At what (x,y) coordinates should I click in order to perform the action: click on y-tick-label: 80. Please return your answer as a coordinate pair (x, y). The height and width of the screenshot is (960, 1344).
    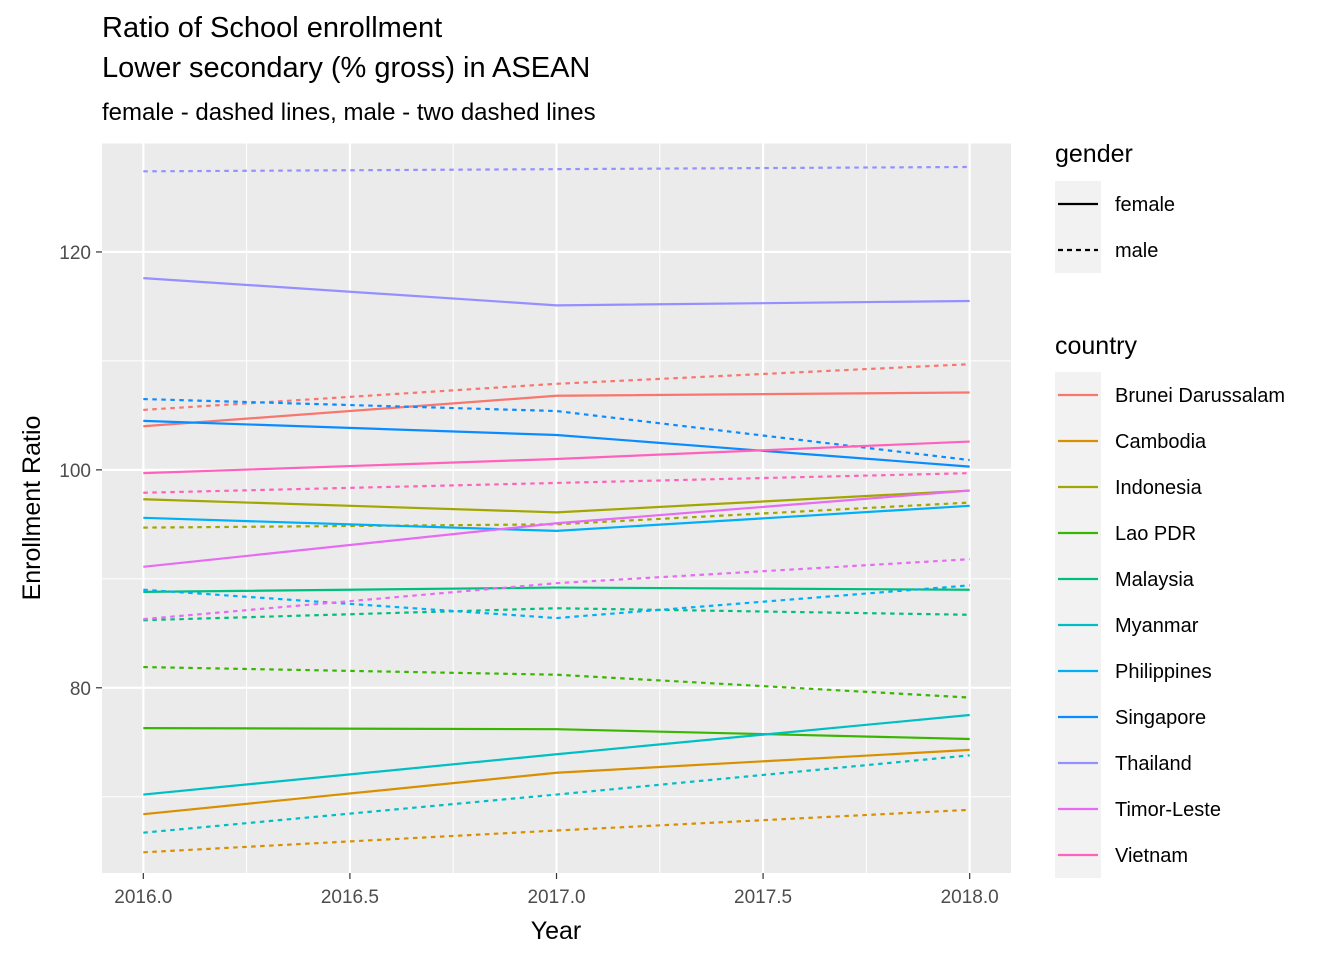
    Looking at the image, I should click on (80, 689).